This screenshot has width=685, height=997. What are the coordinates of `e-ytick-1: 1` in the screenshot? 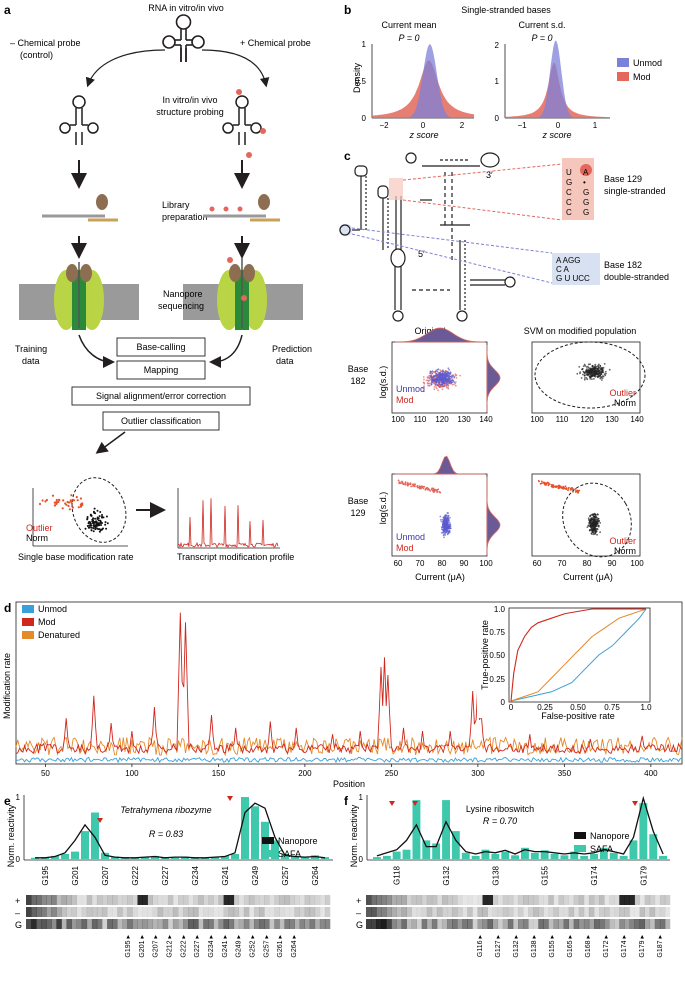 It's located at (18, 797).